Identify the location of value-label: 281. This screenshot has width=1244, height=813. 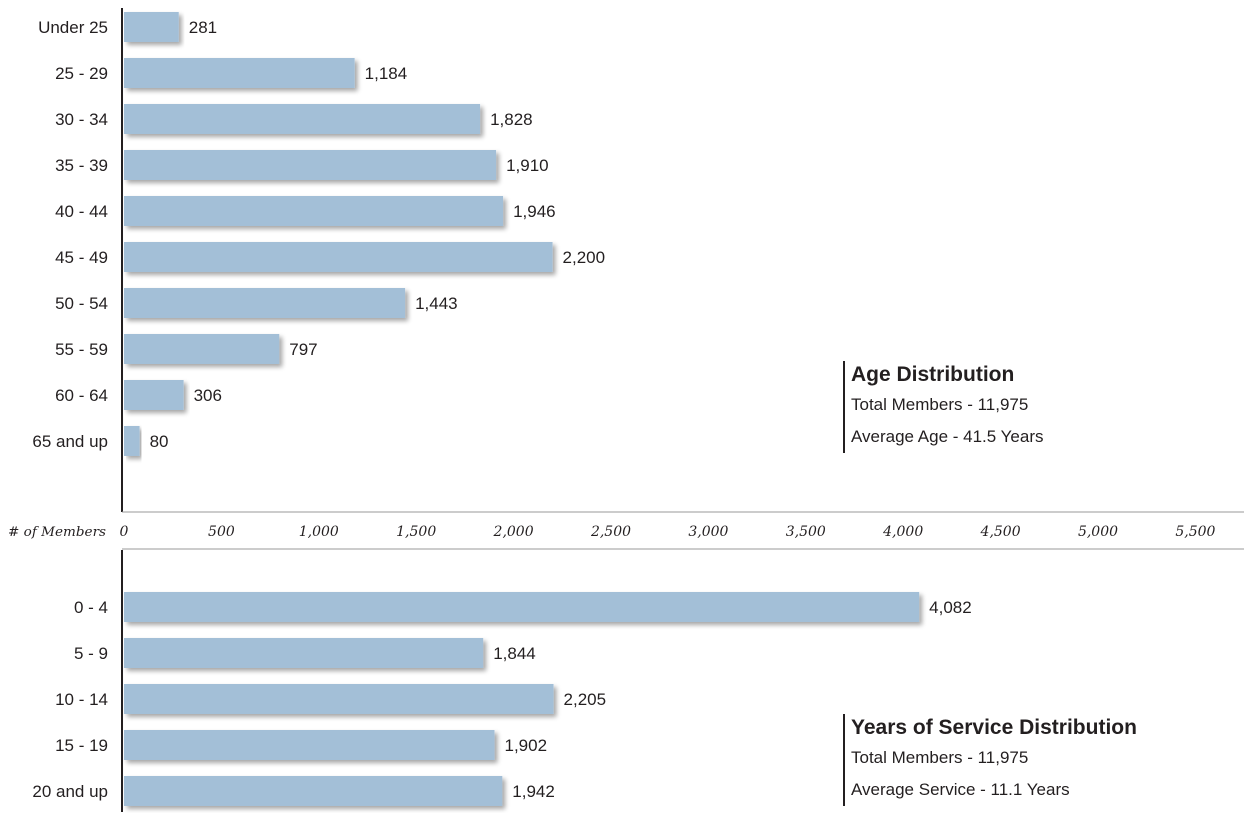
(203, 27).